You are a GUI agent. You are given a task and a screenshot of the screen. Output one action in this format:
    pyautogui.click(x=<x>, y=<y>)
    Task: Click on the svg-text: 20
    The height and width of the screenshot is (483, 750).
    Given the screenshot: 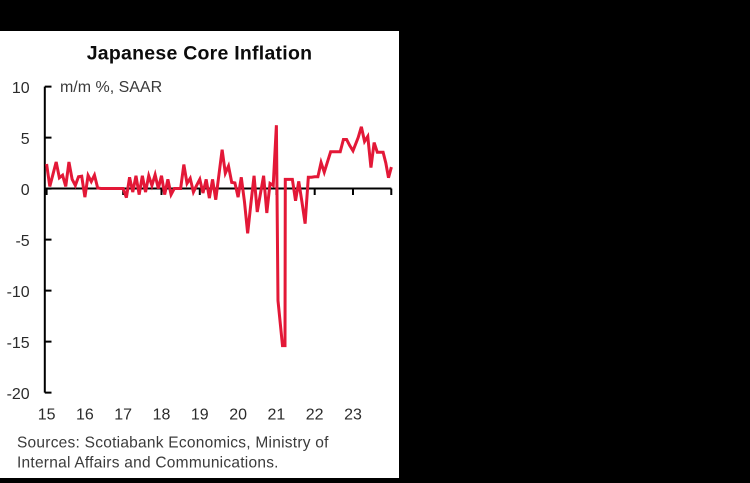 What is the action you would take?
    pyautogui.click(x=238, y=415)
    